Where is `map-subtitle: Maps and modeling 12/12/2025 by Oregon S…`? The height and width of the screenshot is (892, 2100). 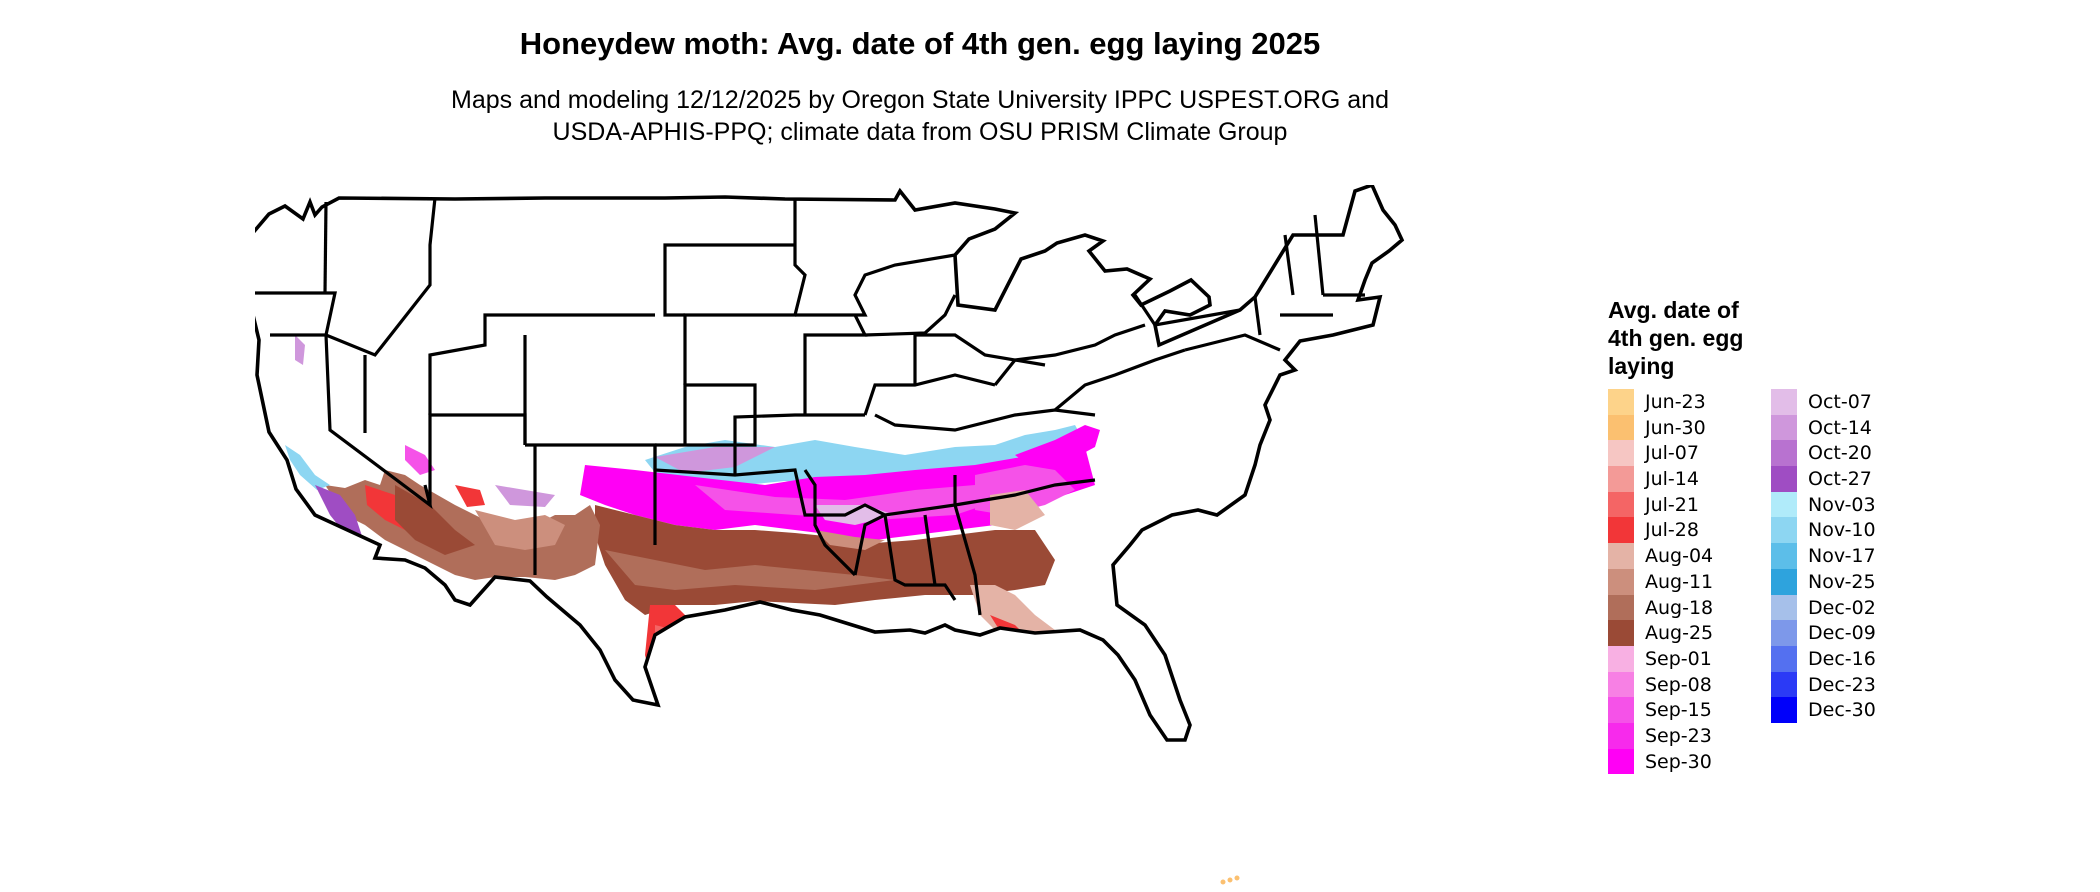 map-subtitle: Maps and modeling 12/12/2025 by Oregon S… is located at coordinates (920, 116).